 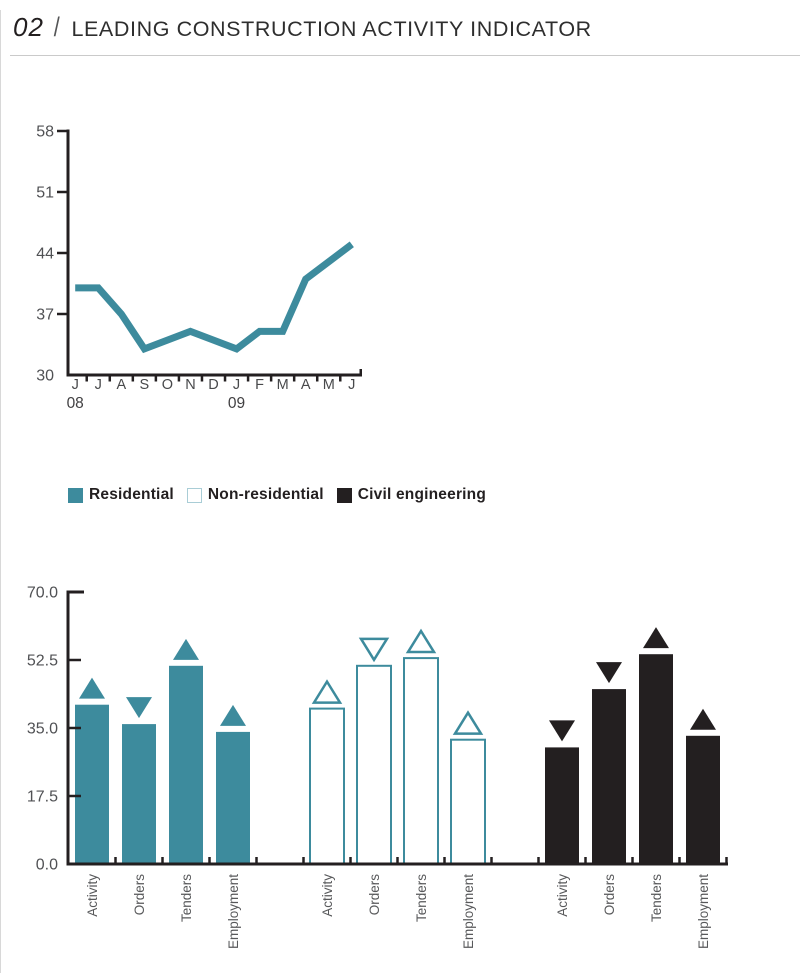 What do you see at coordinates (45, 376) in the screenshot?
I see `line-chart-y-tick-label: 30` at bounding box center [45, 376].